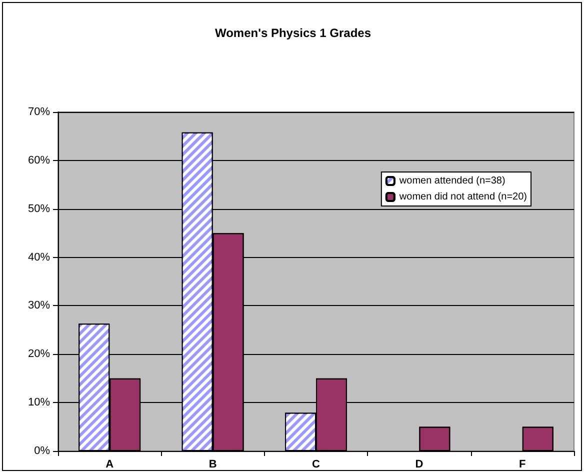 This screenshot has height=475, width=586. What do you see at coordinates (39, 208) in the screenshot?
I see `y-tick-label: 50%` at bounding box center [39, 208].